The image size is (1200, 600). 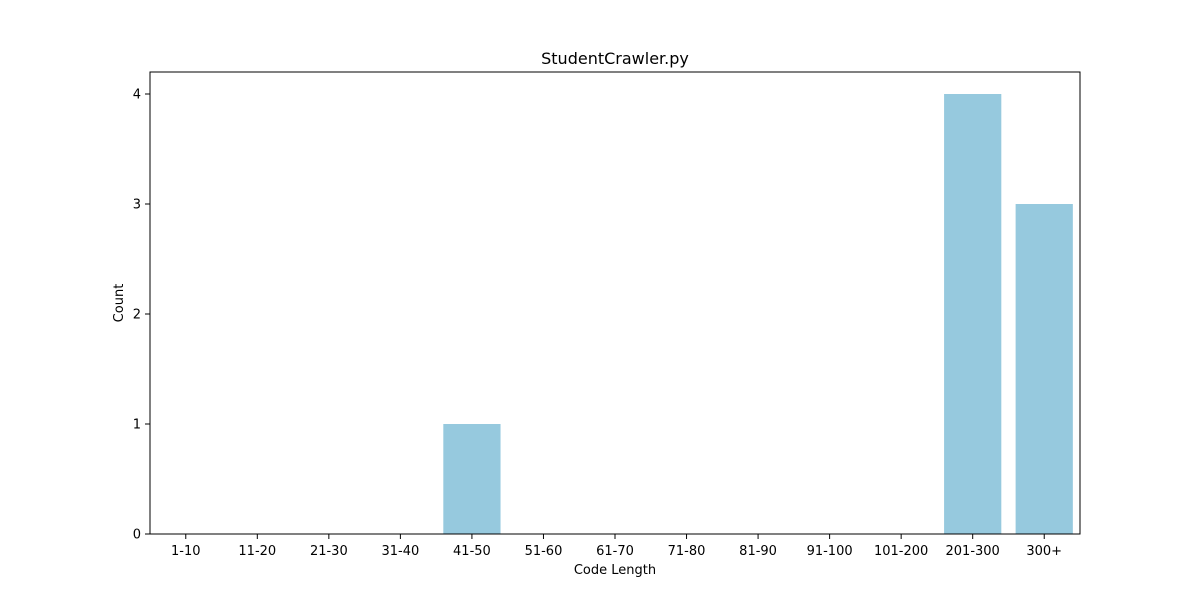 What do you see at coordinates (119, 303) in the screenshot?
I see `y-axis-label: Count` at bounding box center [119, 303].